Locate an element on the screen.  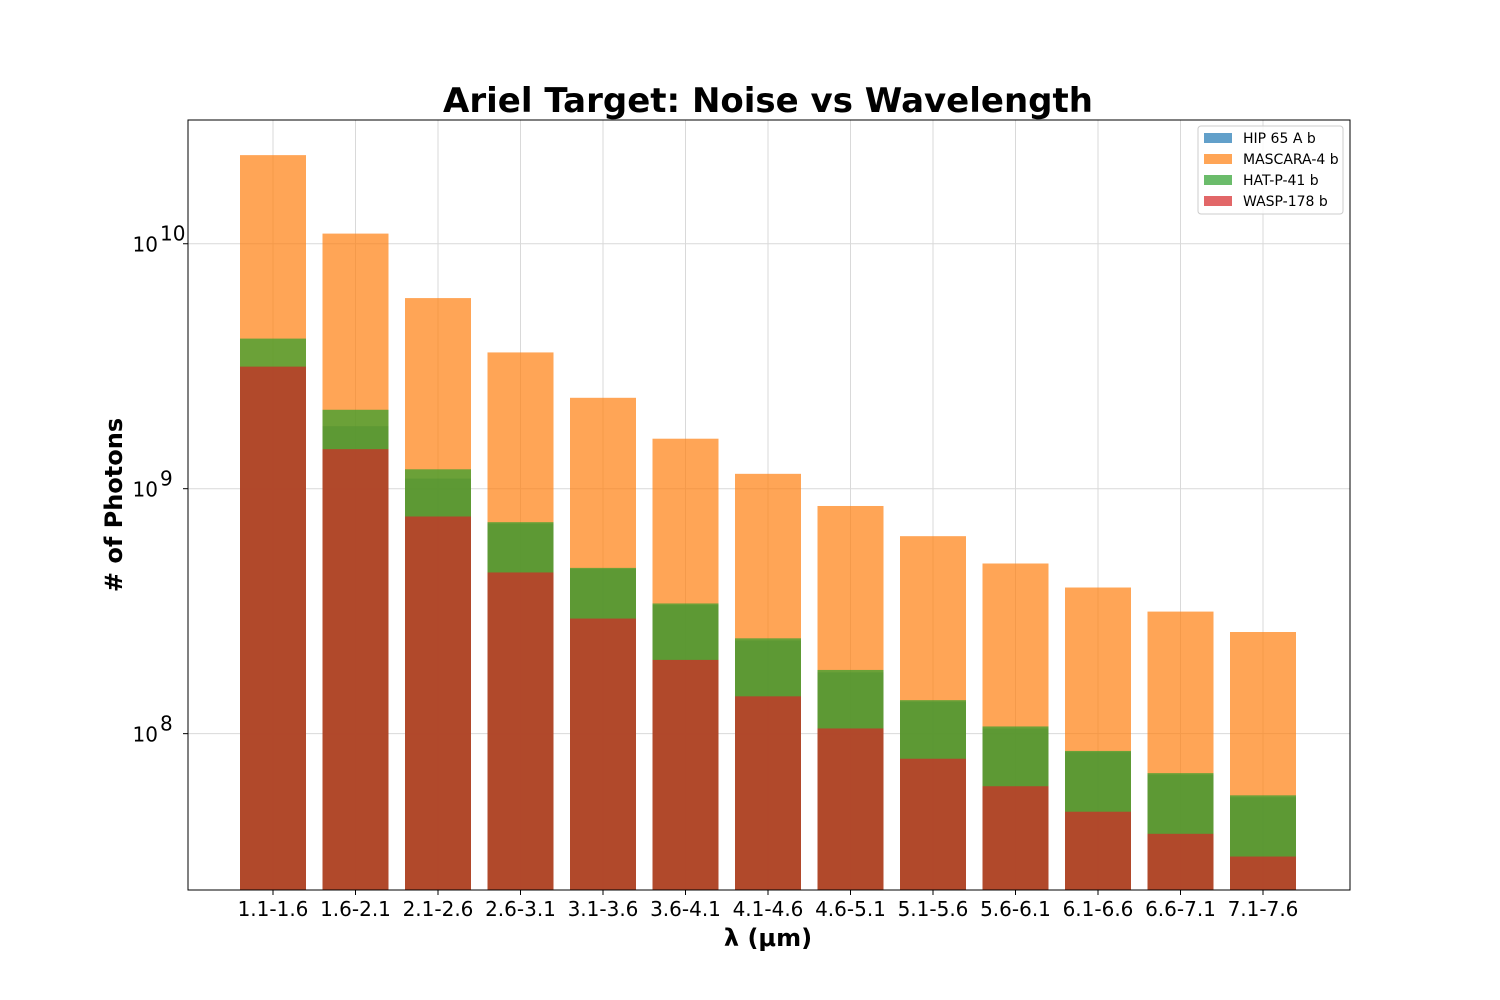
x-tick-label: 7.1-7.6 is located at coordinates (1263, 909).